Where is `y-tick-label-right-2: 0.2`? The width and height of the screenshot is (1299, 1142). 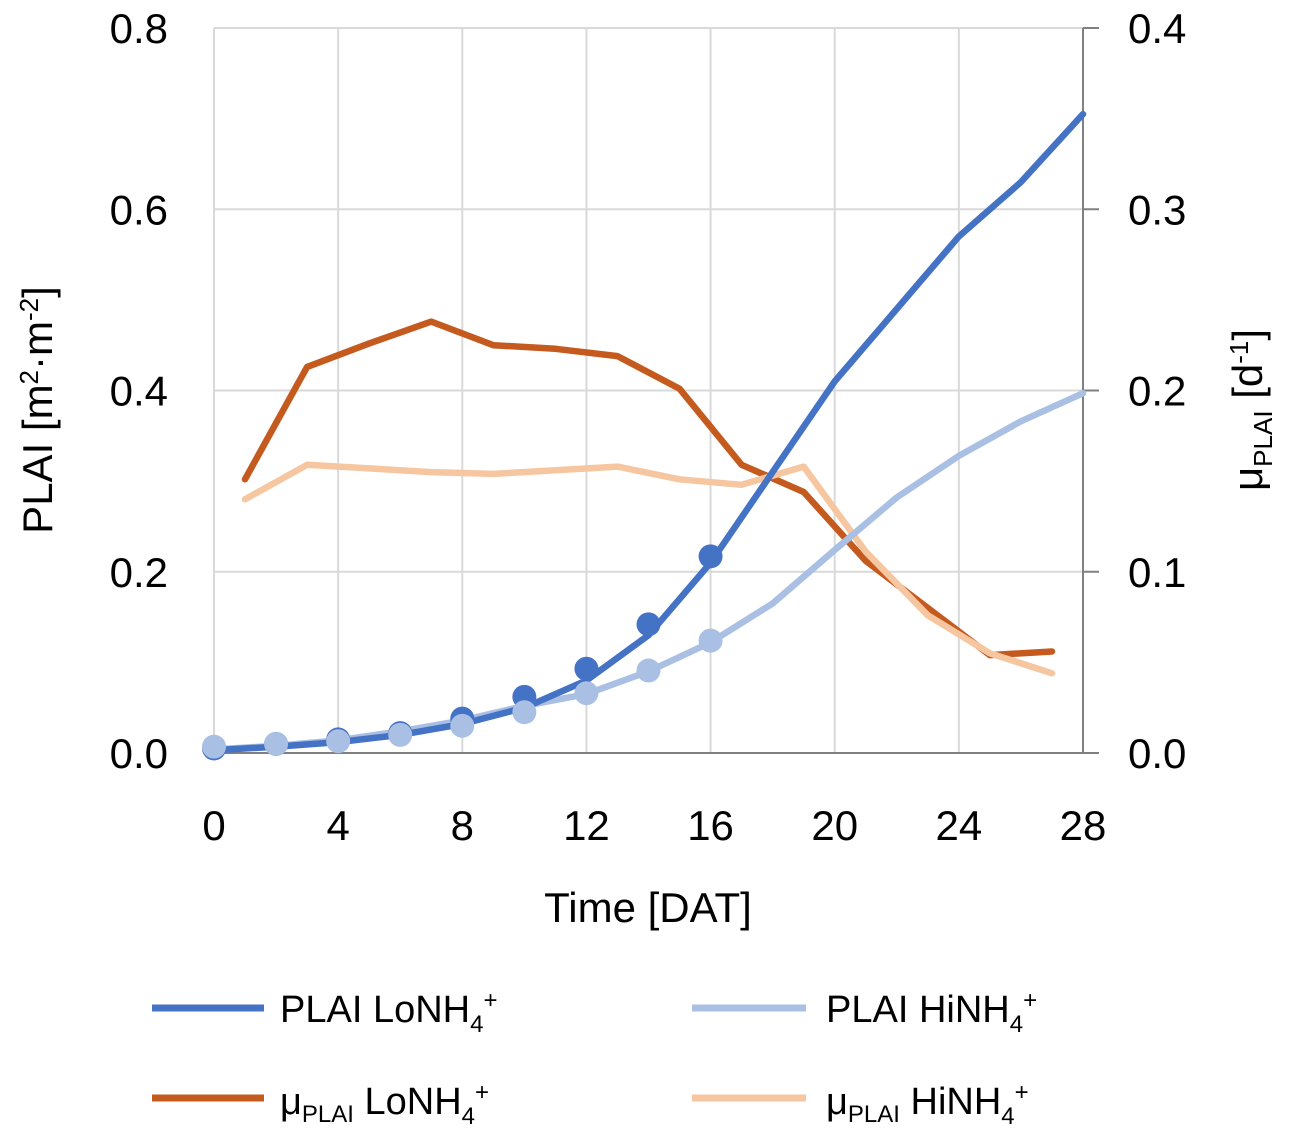
y-tick-label-right-2: 0.2 is located at coordinates (1157, 391).